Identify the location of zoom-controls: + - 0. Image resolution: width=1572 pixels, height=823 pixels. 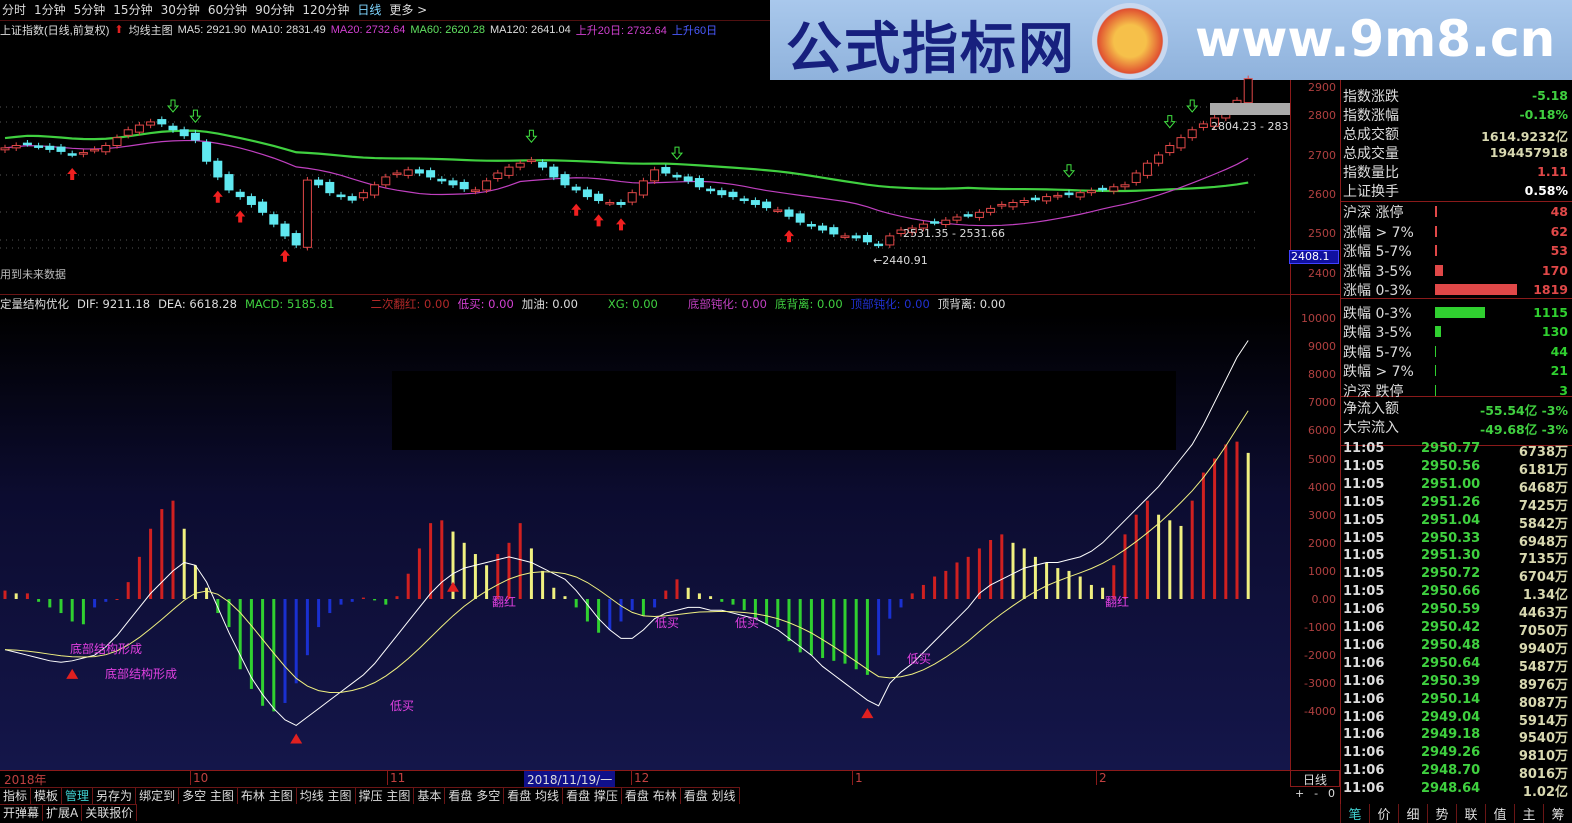
(1315, 795).